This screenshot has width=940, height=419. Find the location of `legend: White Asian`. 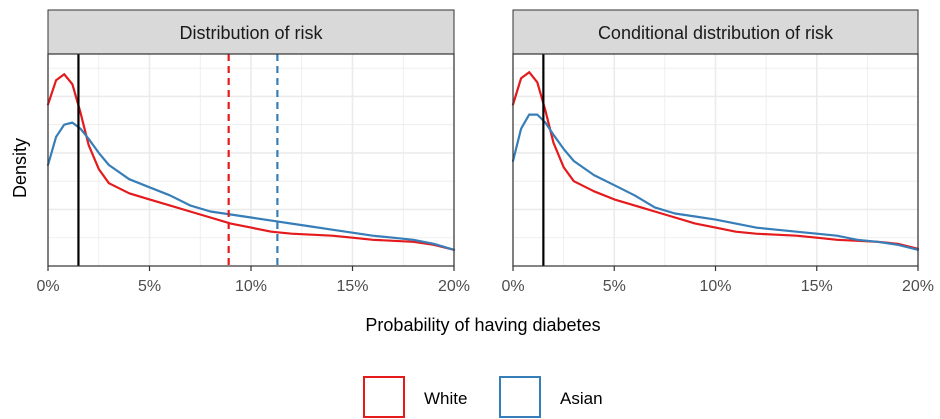

legend: White Asian is located at coordinates (483, 397).